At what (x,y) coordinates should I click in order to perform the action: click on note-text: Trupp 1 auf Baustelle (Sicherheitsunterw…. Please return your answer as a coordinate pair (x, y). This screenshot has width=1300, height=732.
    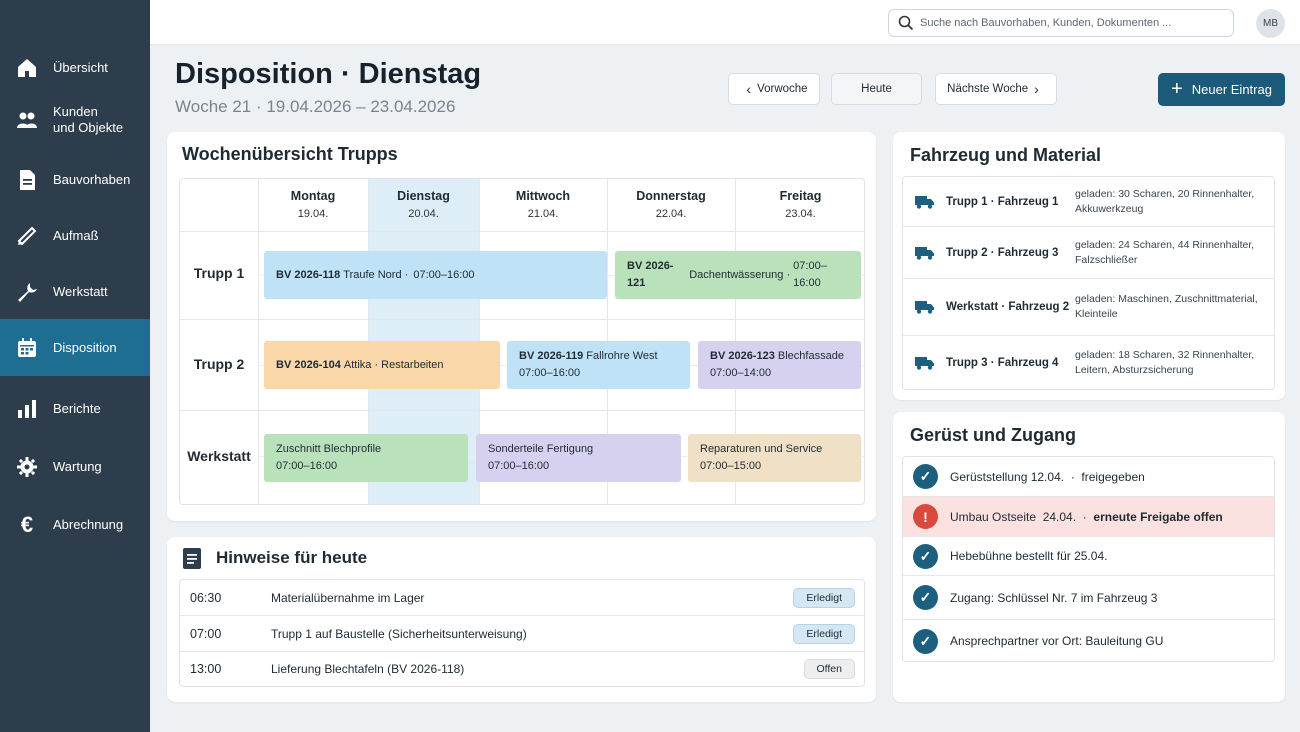
    Looking at the image, I should click on (399, 633).